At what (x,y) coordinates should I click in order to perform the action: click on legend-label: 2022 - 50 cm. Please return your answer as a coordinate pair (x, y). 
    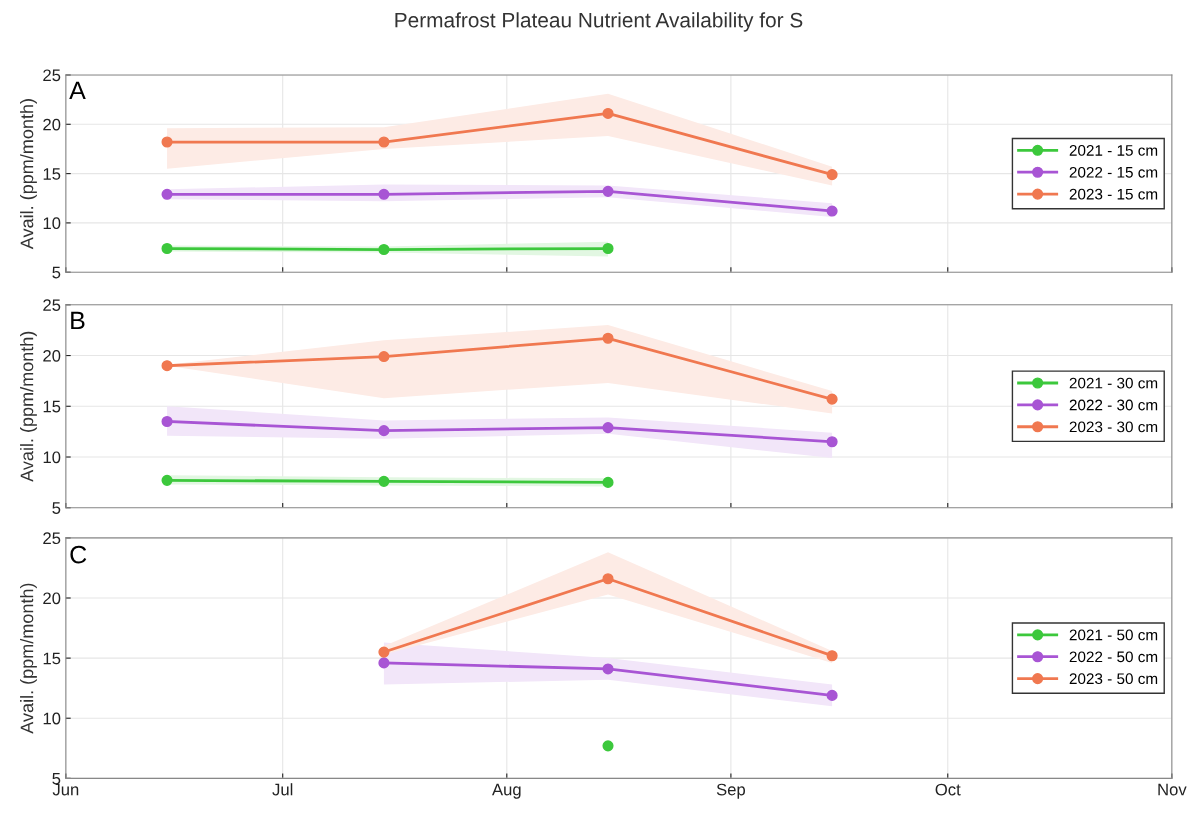
    Looking at the image, I should click on (1113, 657).